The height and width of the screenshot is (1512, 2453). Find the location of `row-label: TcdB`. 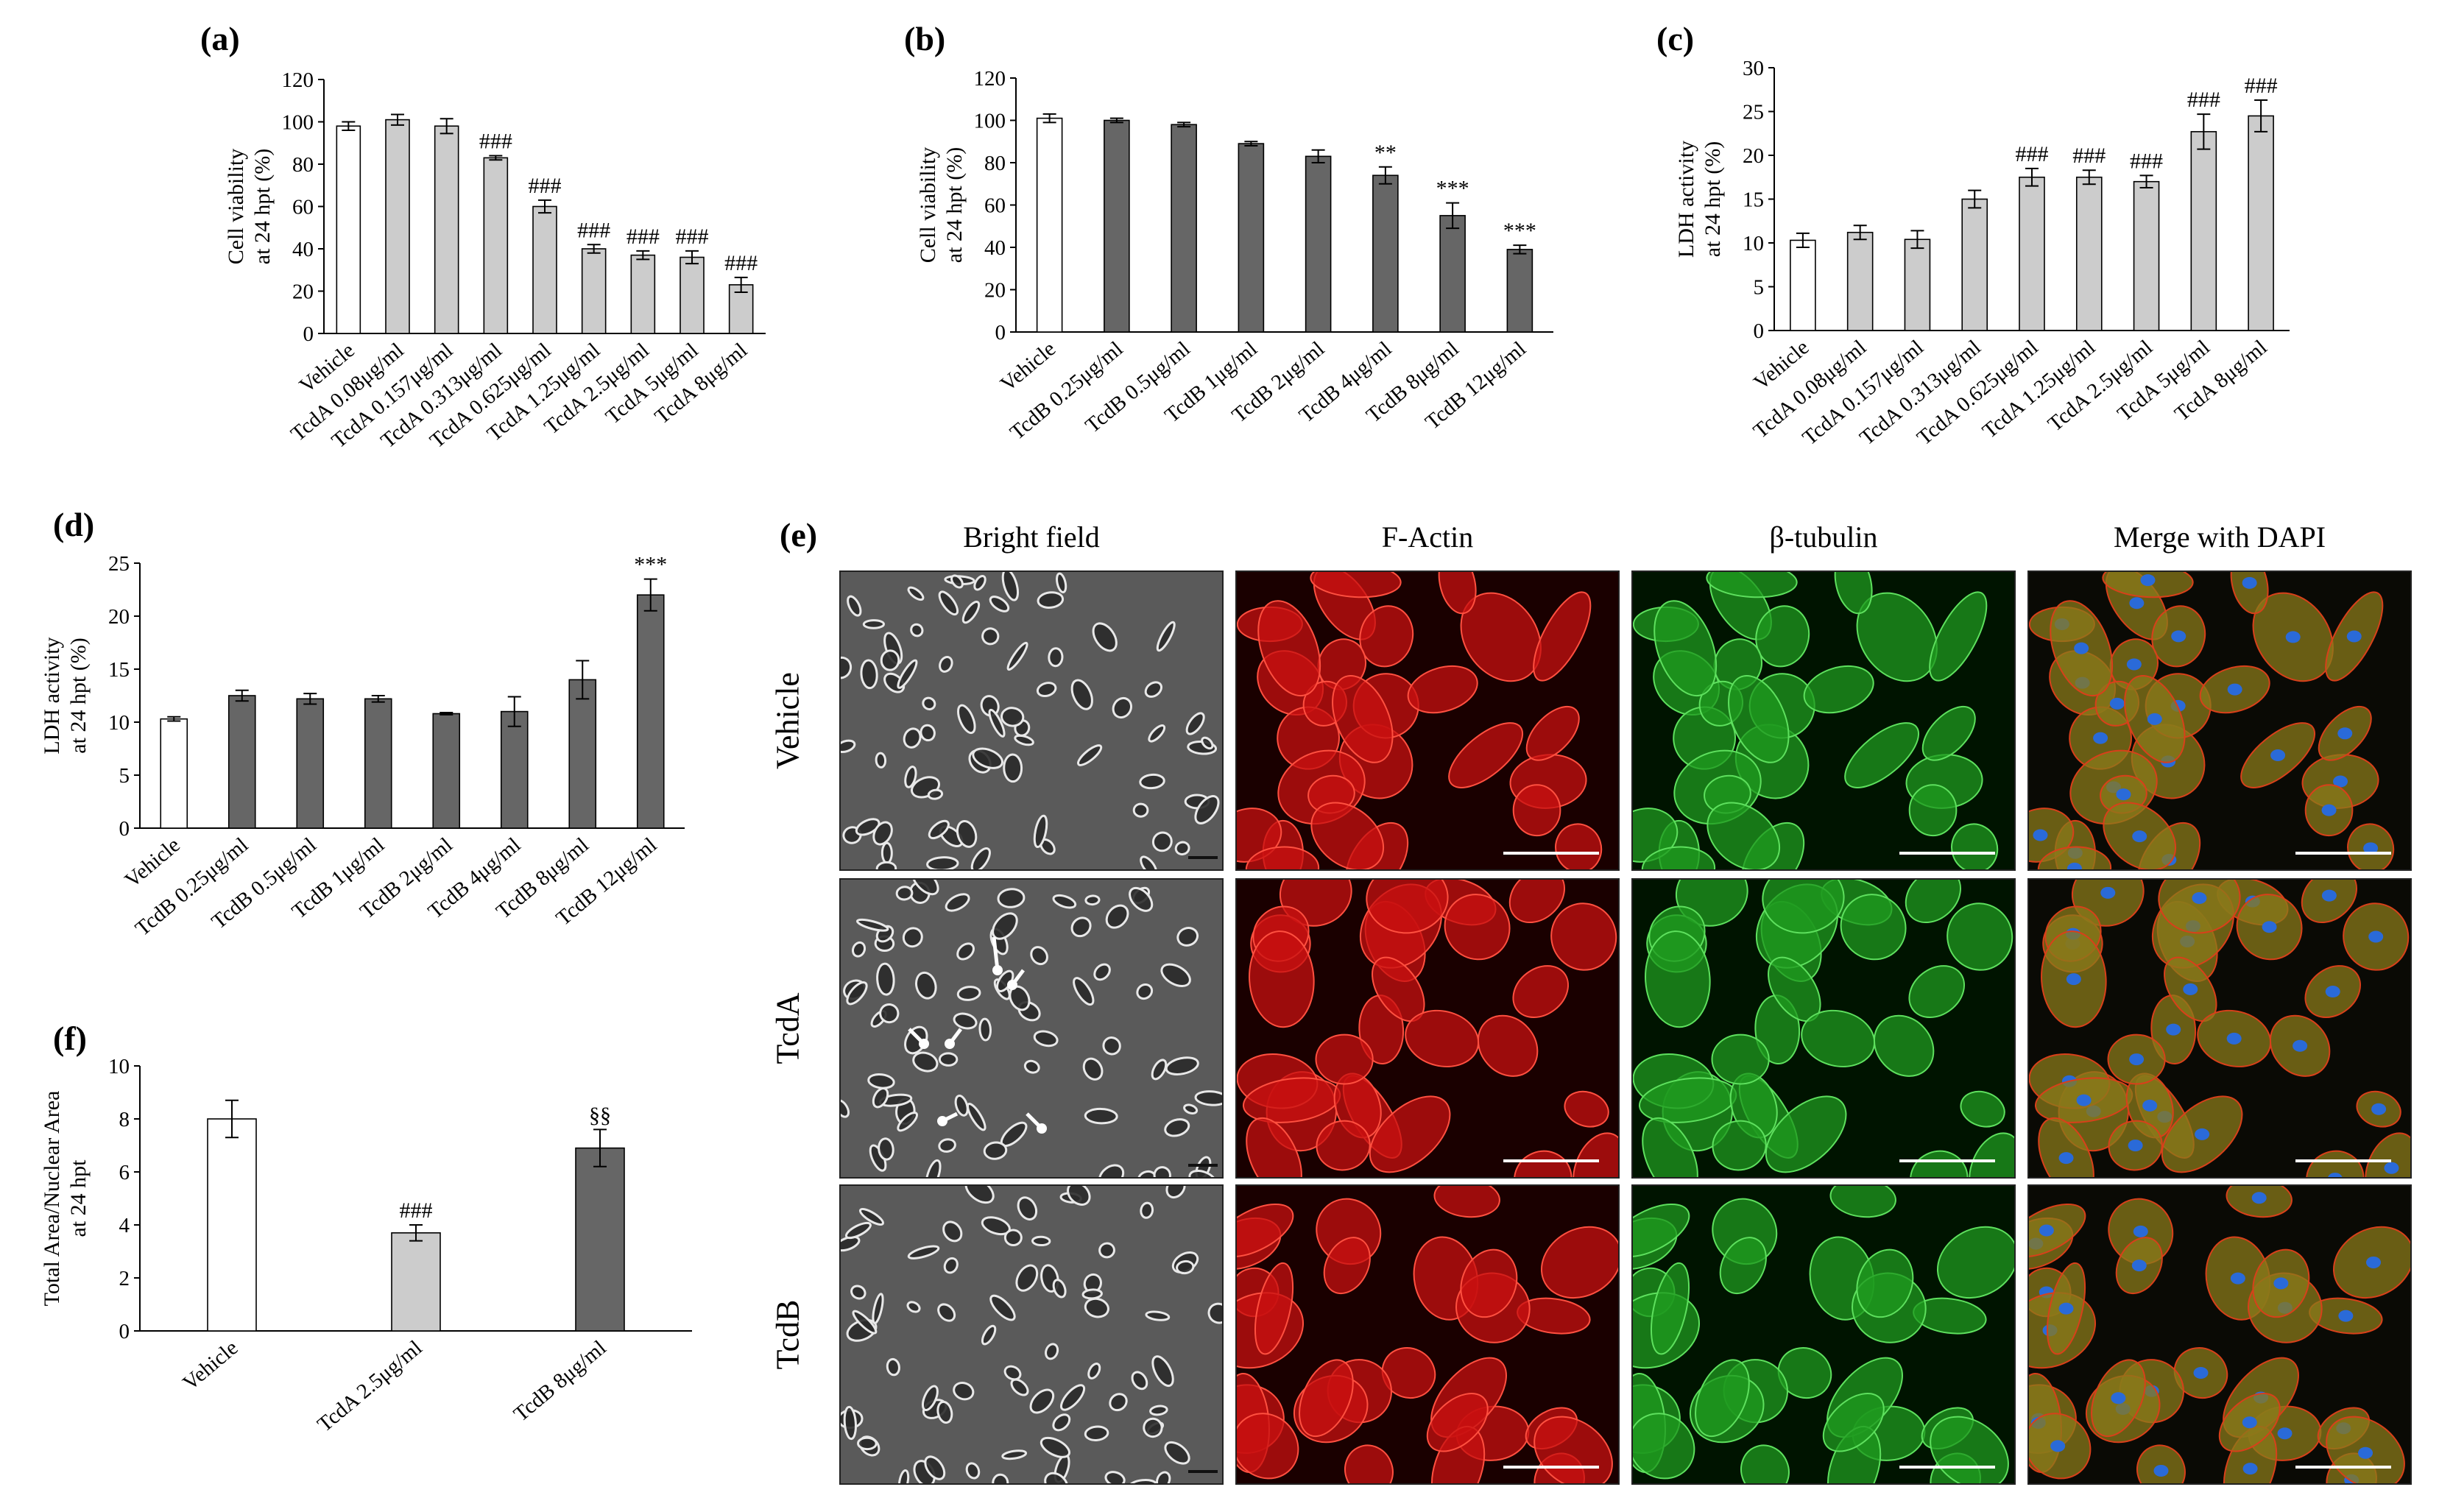

row-label: TcdB is located at coordinates (787, 1334).